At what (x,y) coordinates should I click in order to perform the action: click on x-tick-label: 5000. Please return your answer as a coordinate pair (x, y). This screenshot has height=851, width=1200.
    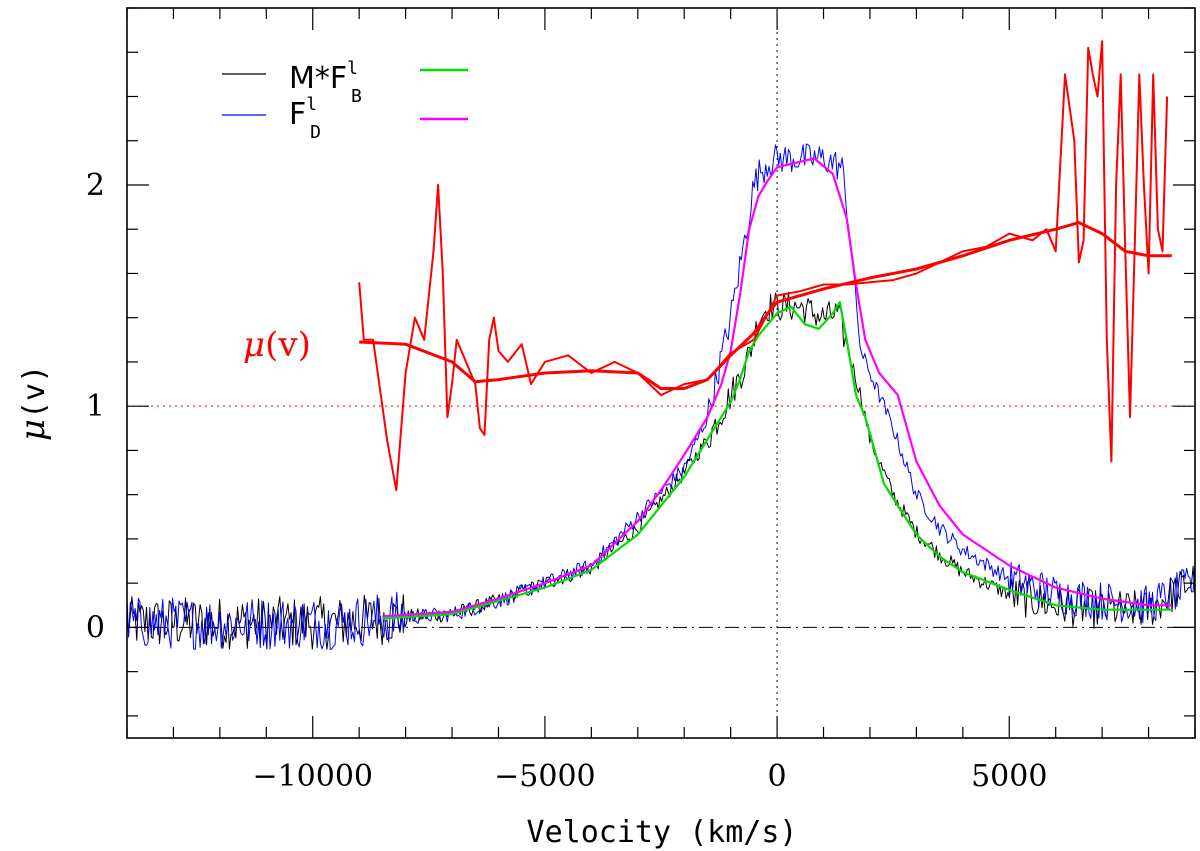
    Looking at the image, I should click on (1009, 776).